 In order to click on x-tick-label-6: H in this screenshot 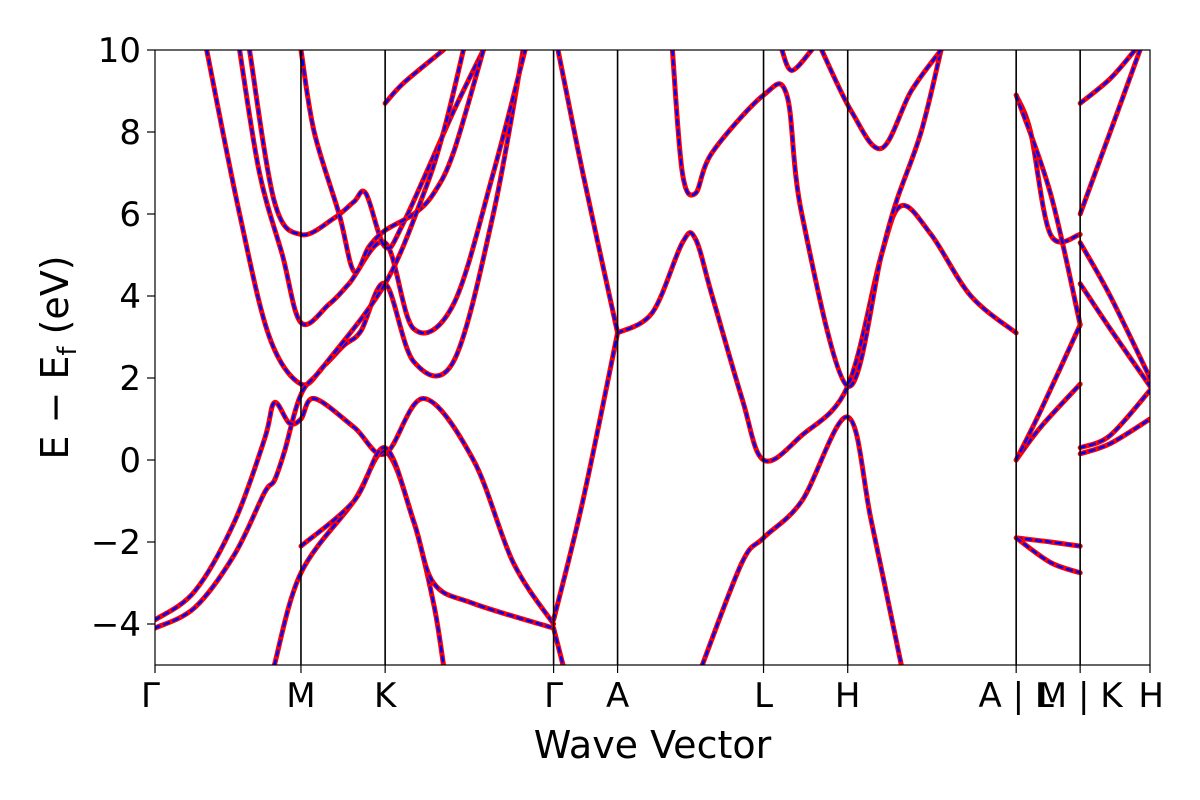, I will do `click(848, 696)`.